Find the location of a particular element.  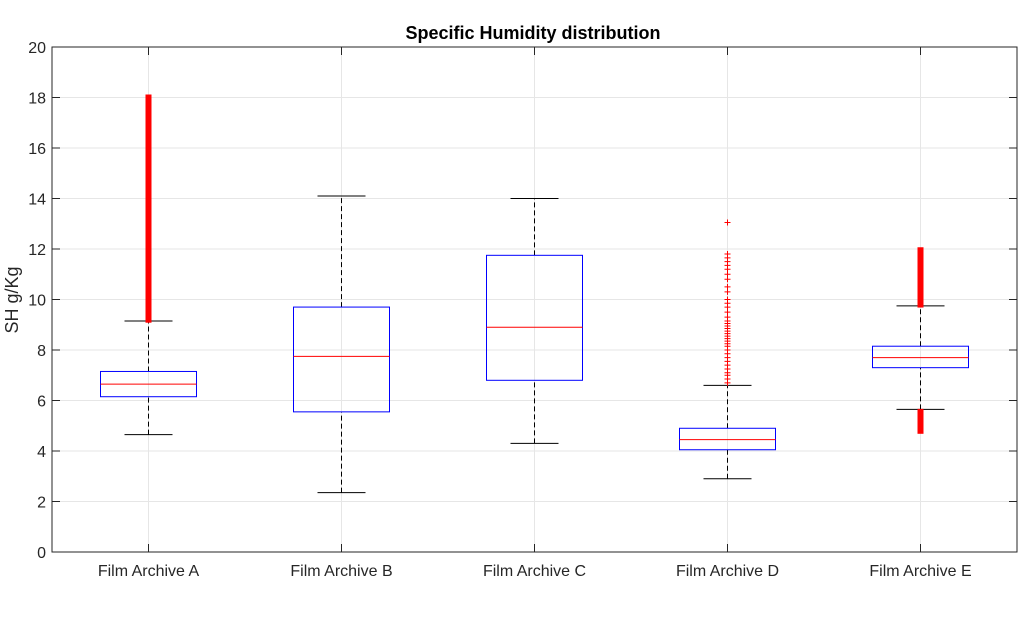

x-tick-label: Film Archive A is located at coordinates (149, 571).